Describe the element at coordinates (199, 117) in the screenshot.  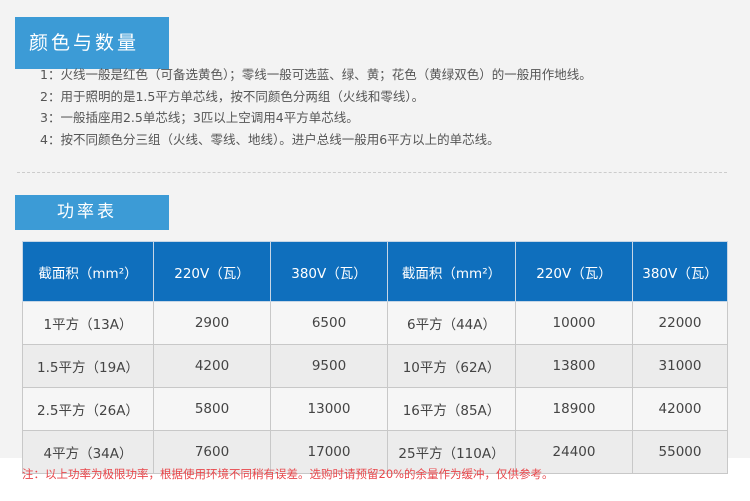
I see `rule-line: 3：一般插座用2.5单芯线；3匹以上空调用4平方单芯线。` at that location.